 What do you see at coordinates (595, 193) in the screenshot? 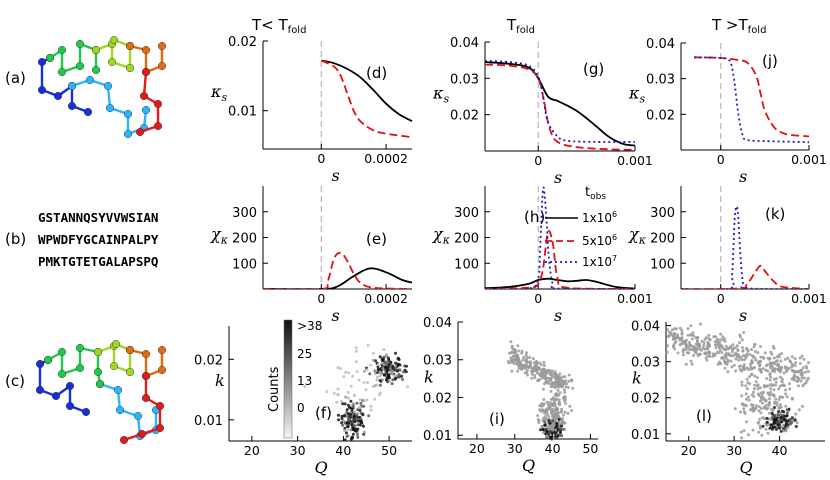
I see `legend-title: tobs` at bounding box center [595, 193].